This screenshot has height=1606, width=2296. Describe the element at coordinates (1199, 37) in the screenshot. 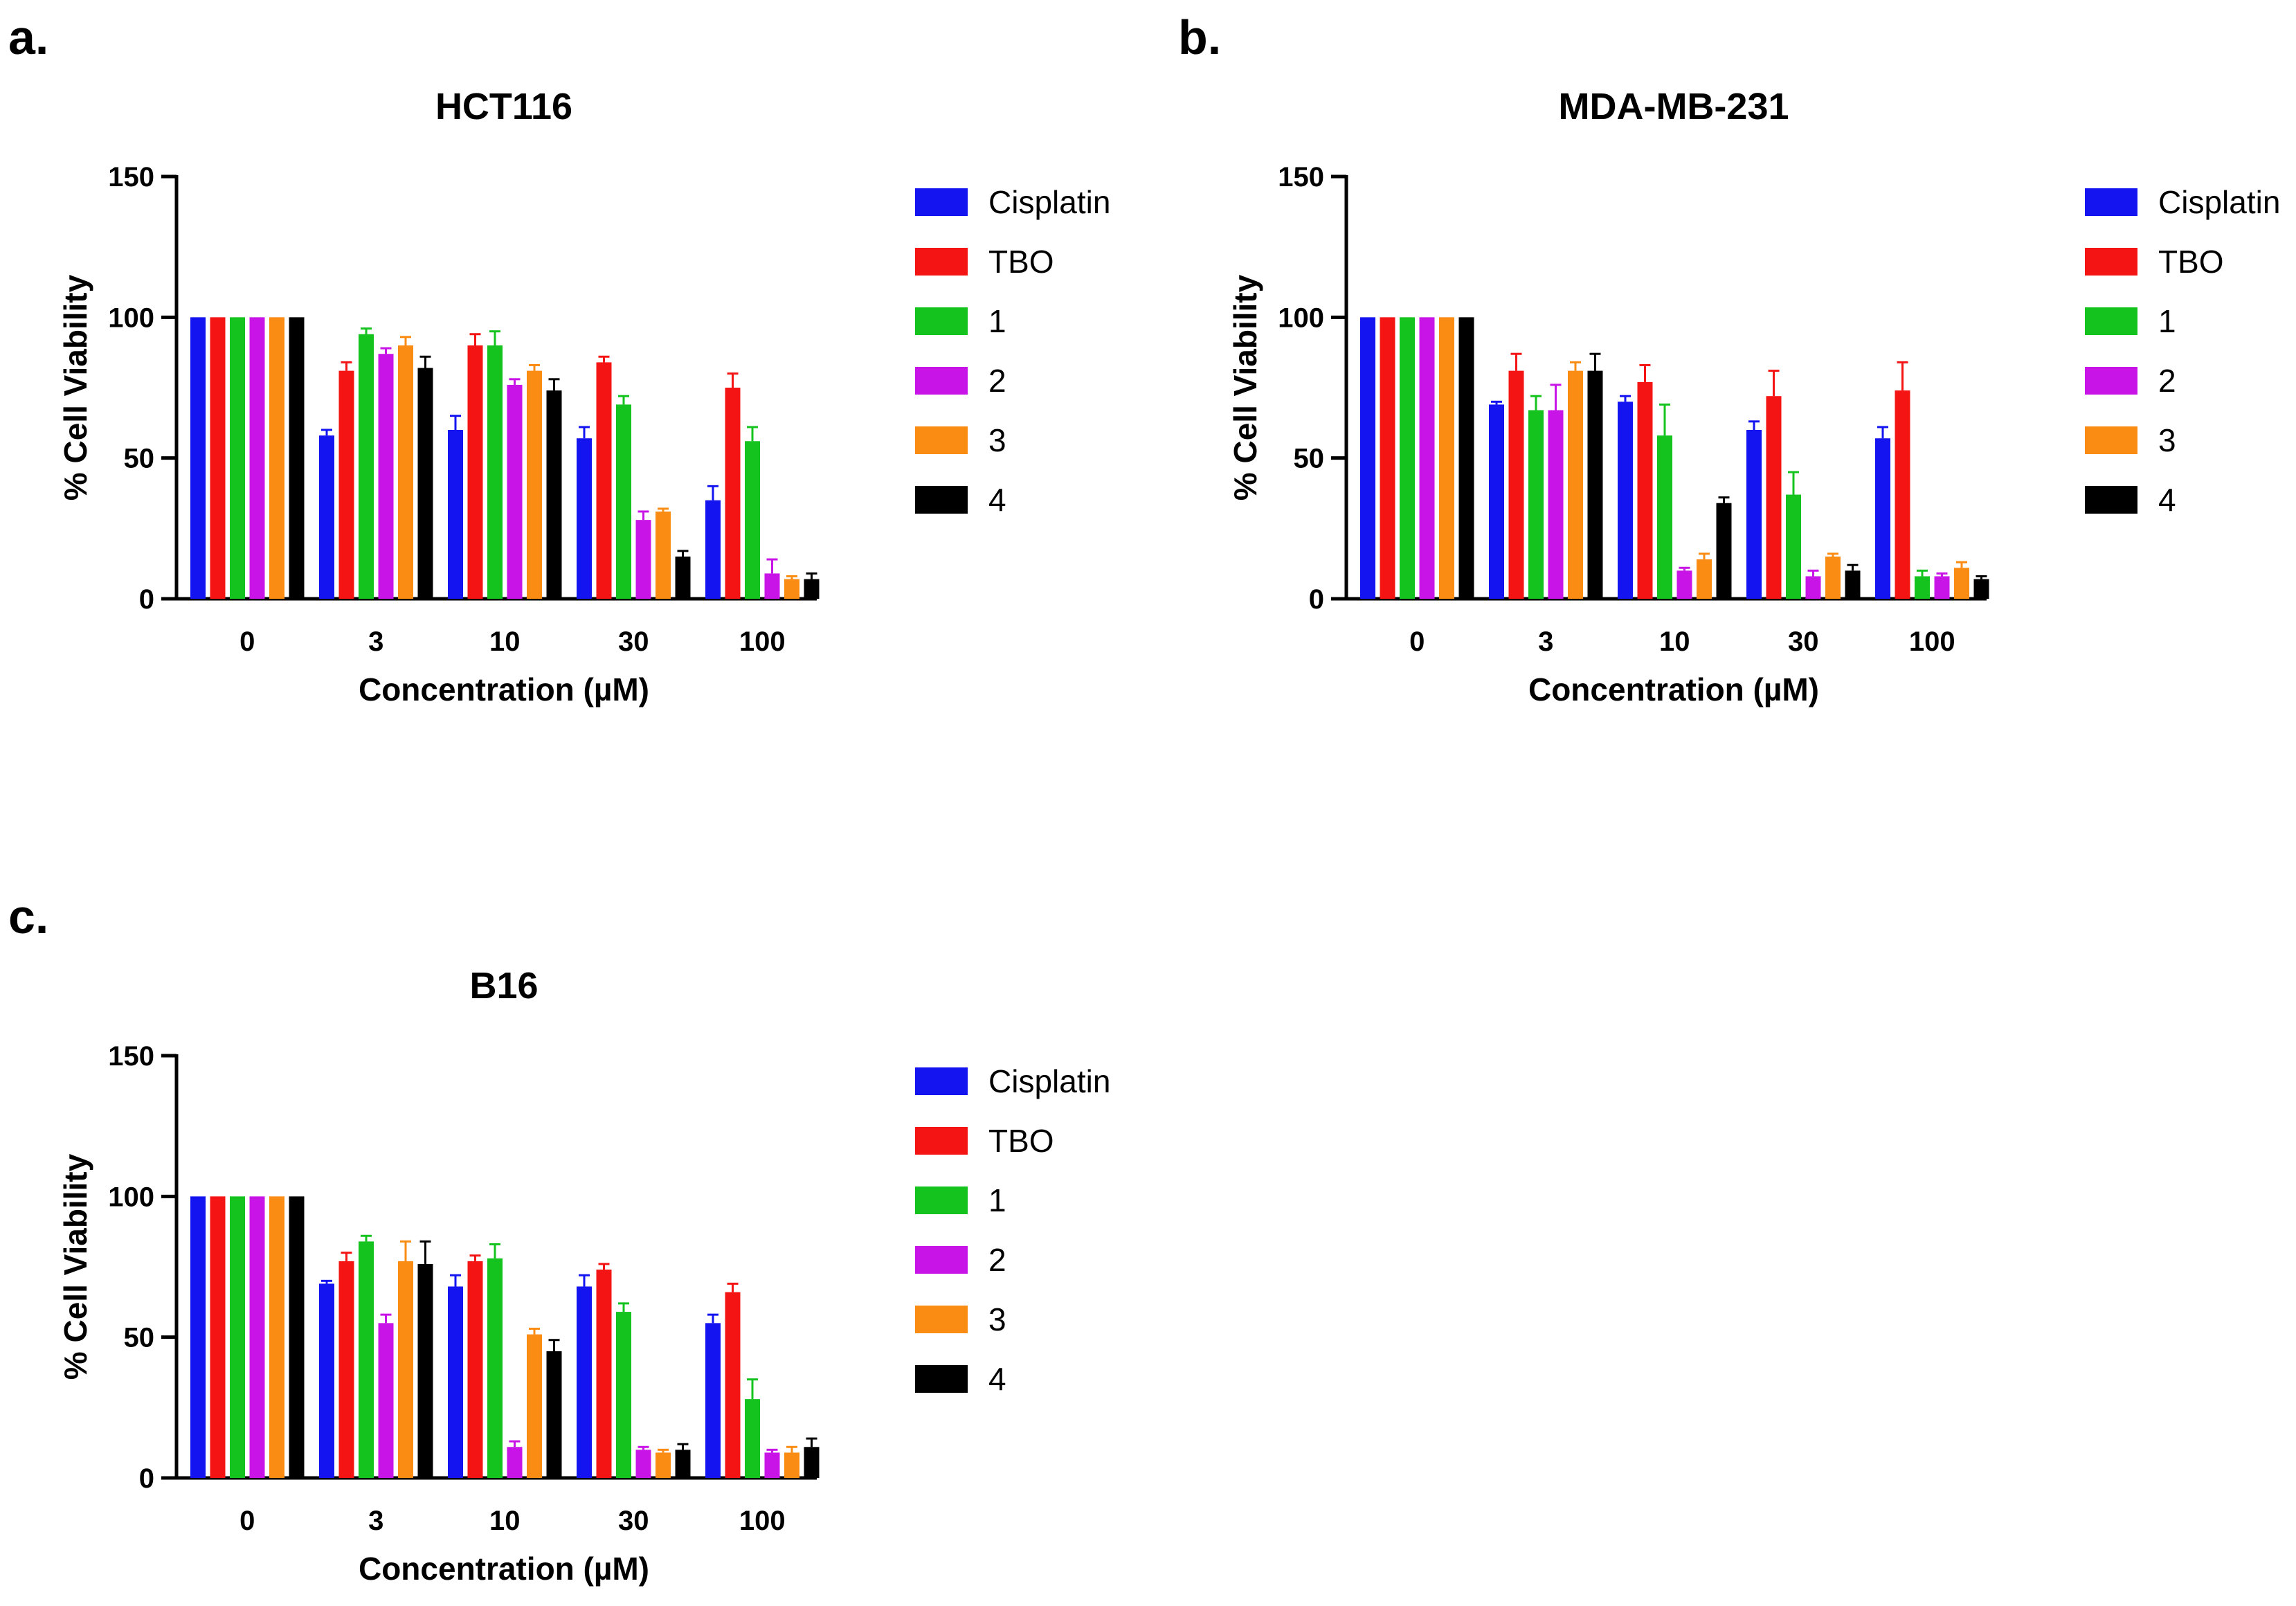

I see `panel-letter: b.` at that location.